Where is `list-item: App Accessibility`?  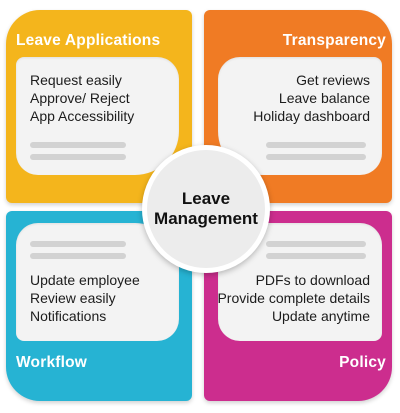 list-item: App Accessibility is located at coordinates (82, 116).